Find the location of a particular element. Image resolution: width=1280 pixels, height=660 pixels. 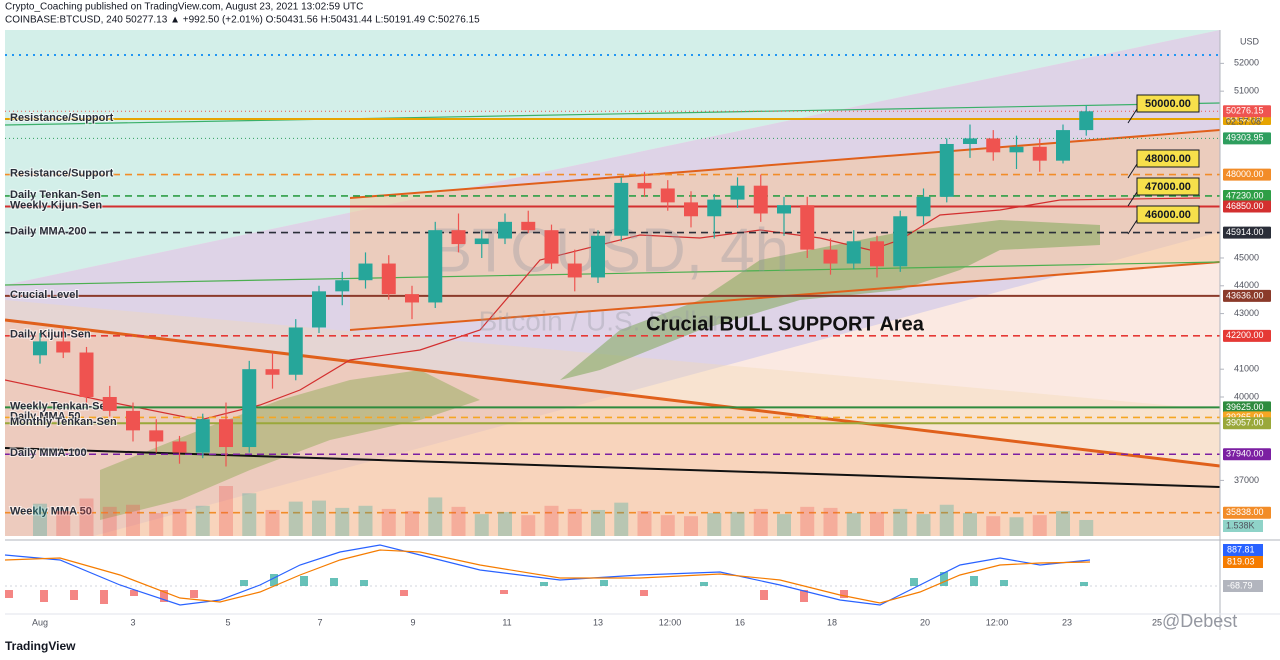

x-tick-label: 12:00 is located at coordinates (670, 622).